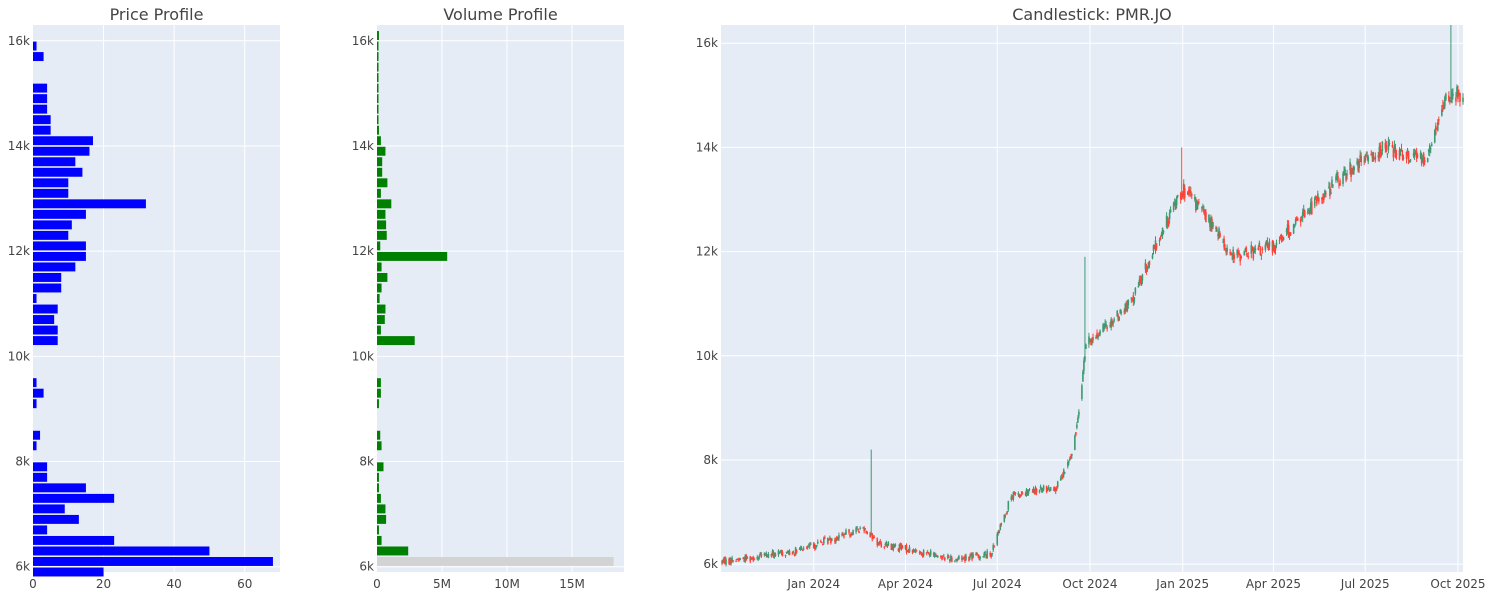 The height and width of the screenshot is (604, 1500). What do you see at coordinates (905, 584) in the screenshot?
I see `x-tick-label: Apr 2024` at bounding box center [905, 584].